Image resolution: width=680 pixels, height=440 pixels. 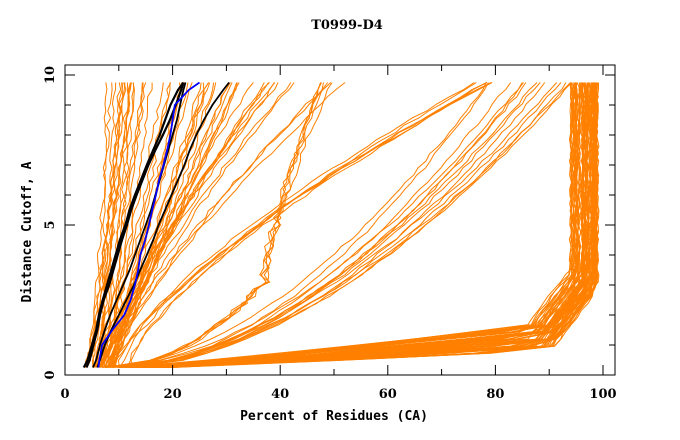 I want to click on y-axis-label: Distance Cutoff, A, so click(x=27, y=231).